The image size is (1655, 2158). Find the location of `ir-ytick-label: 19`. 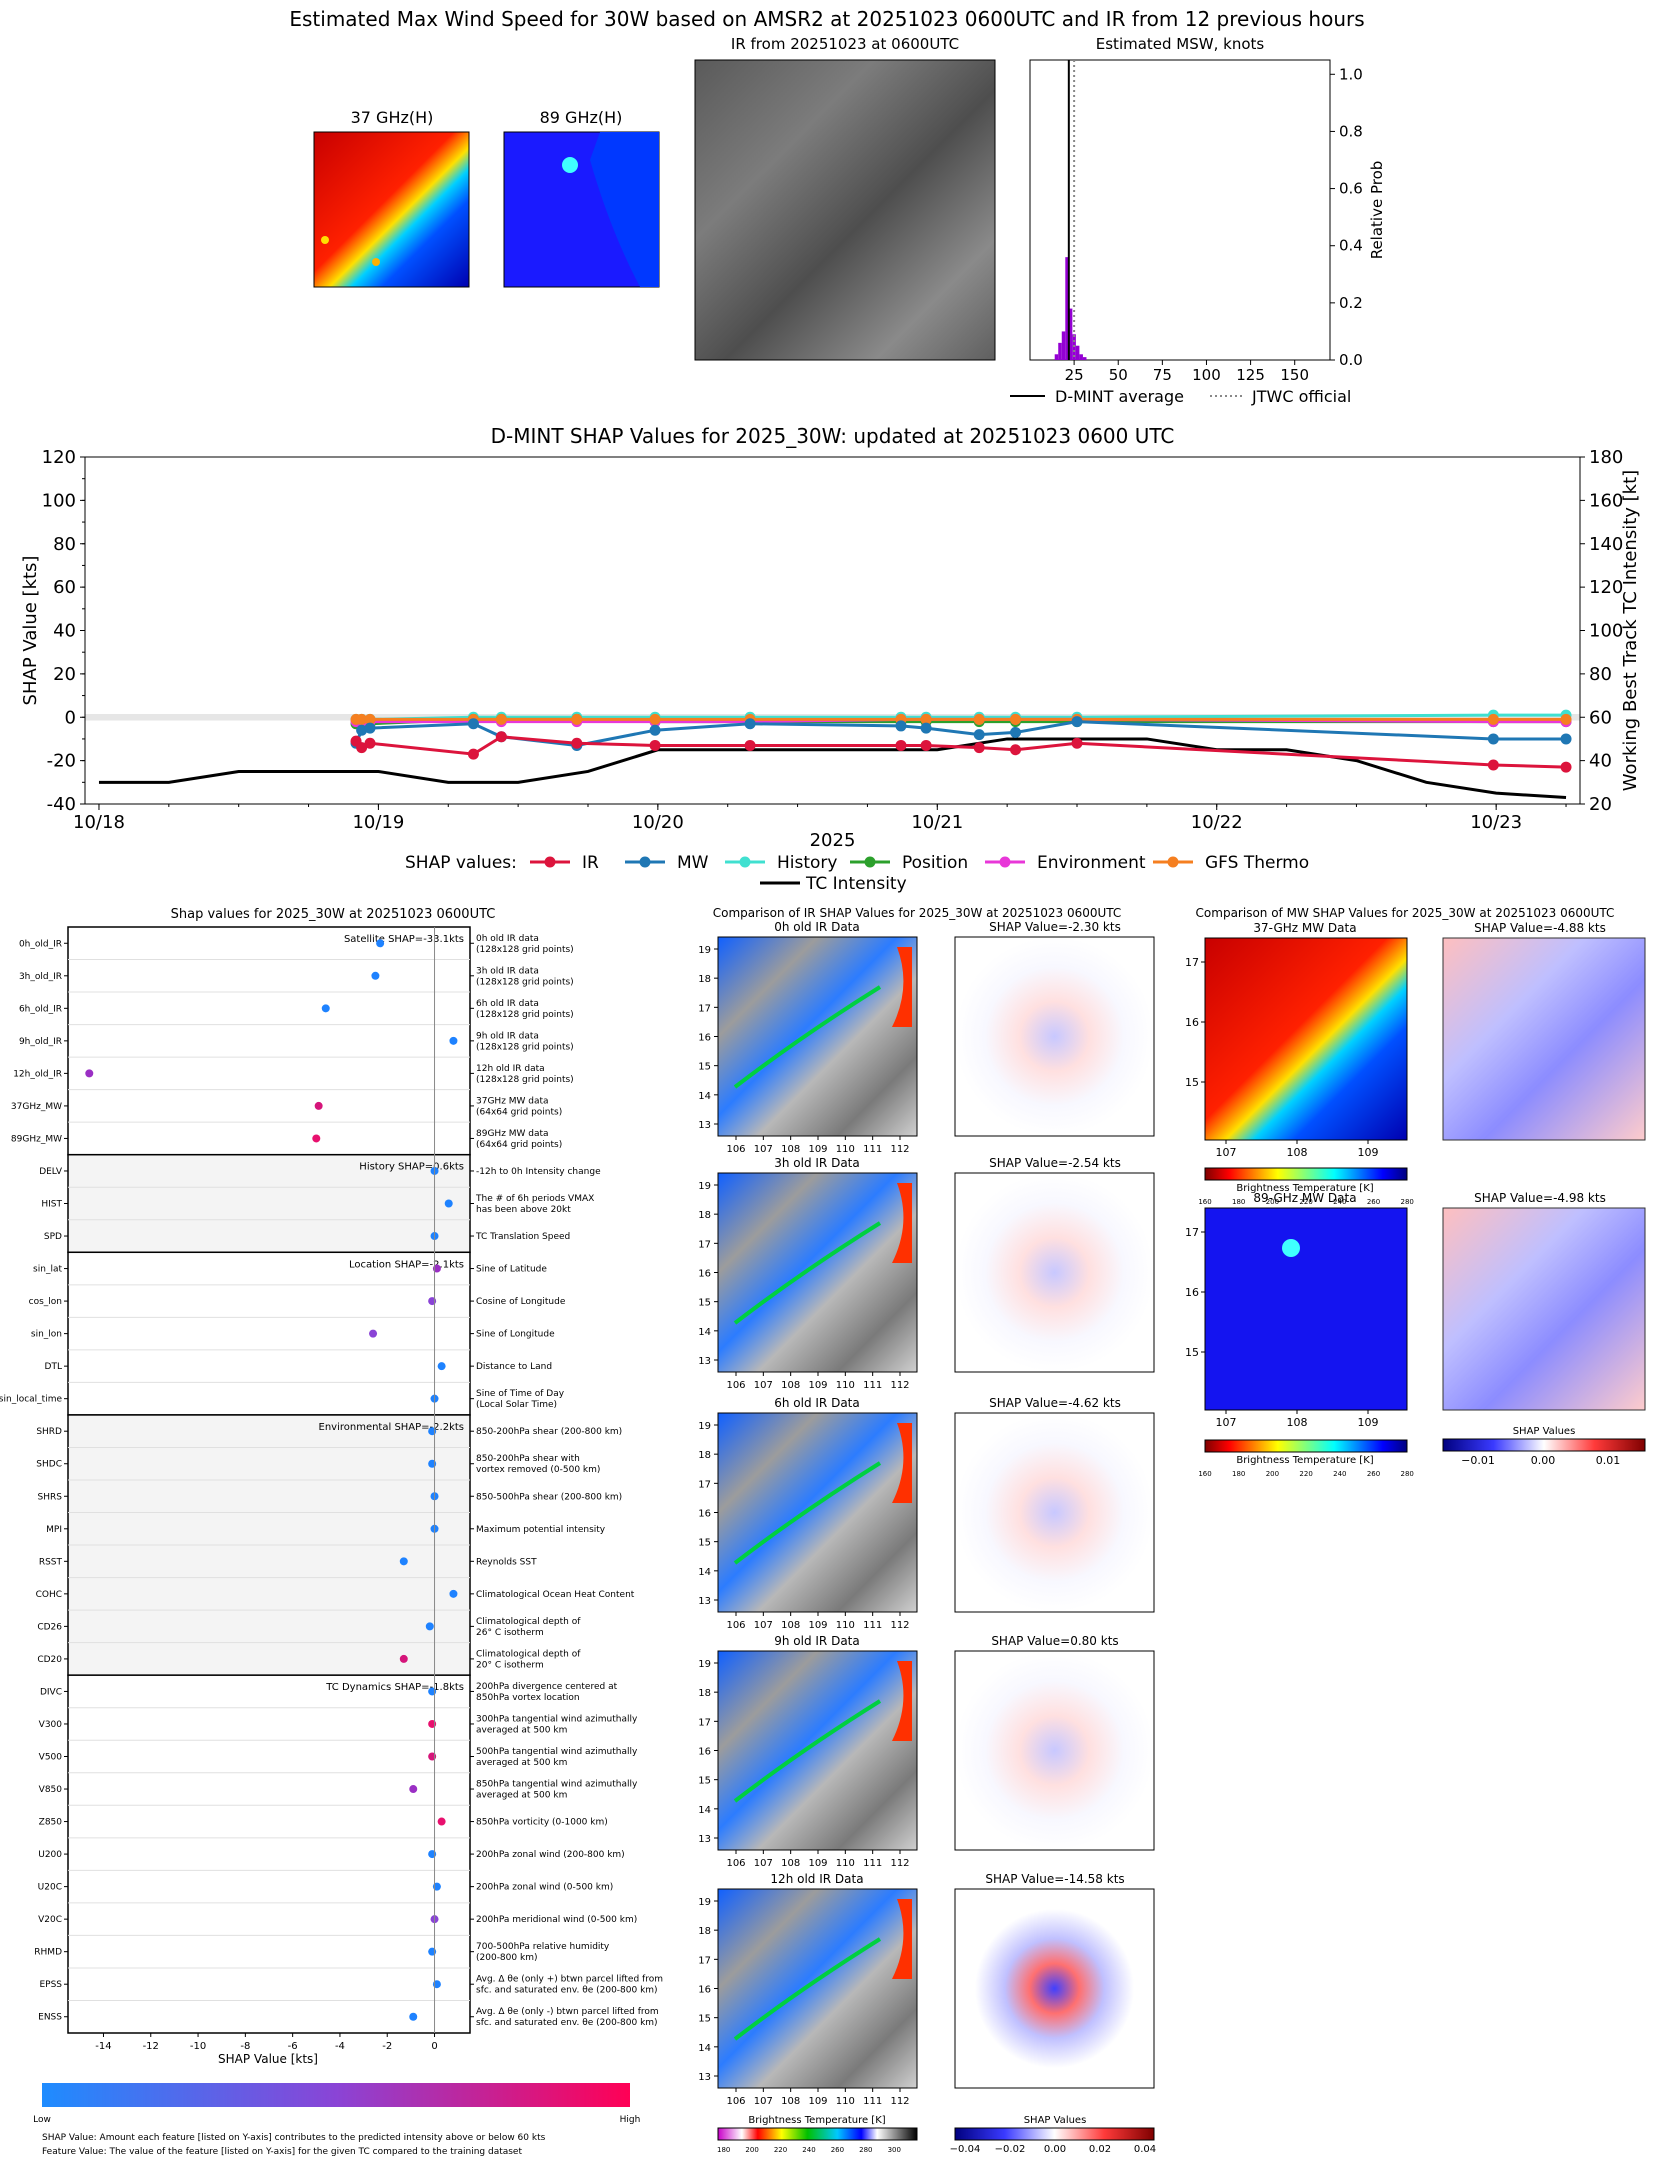

ir-ytick-label: 19 is located at coordinates (704, 1664).